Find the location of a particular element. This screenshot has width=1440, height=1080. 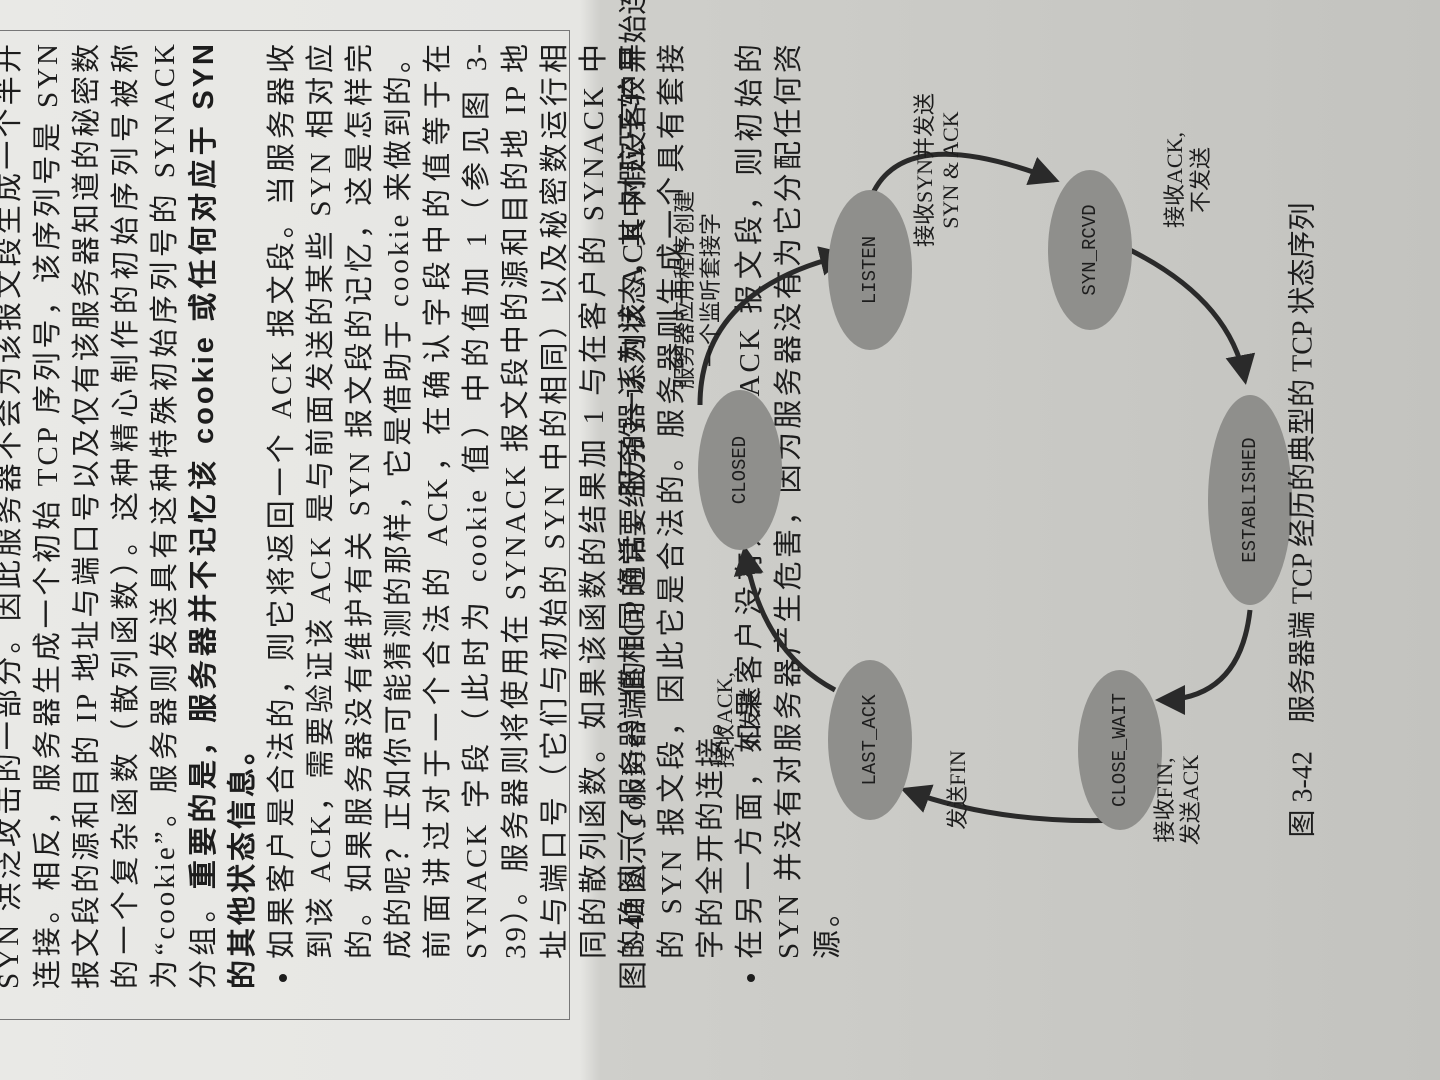

edge-label: 发送ACK is located at coordinates (1190, 800).